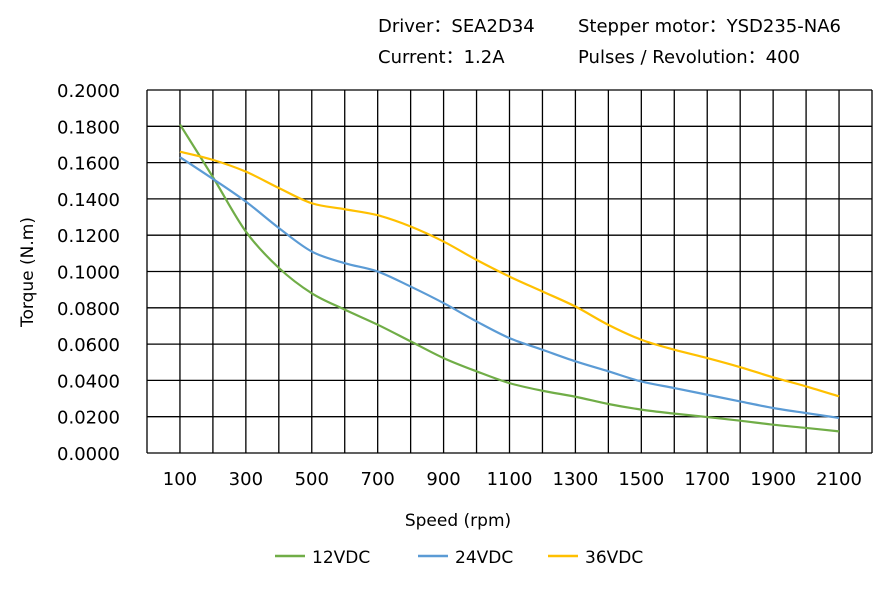  What do you see at coordinates (709, 26) in the screenshot?
I see `motor-label: Stepper motor：YSD235-NA6` at bounding box center [709, 26].